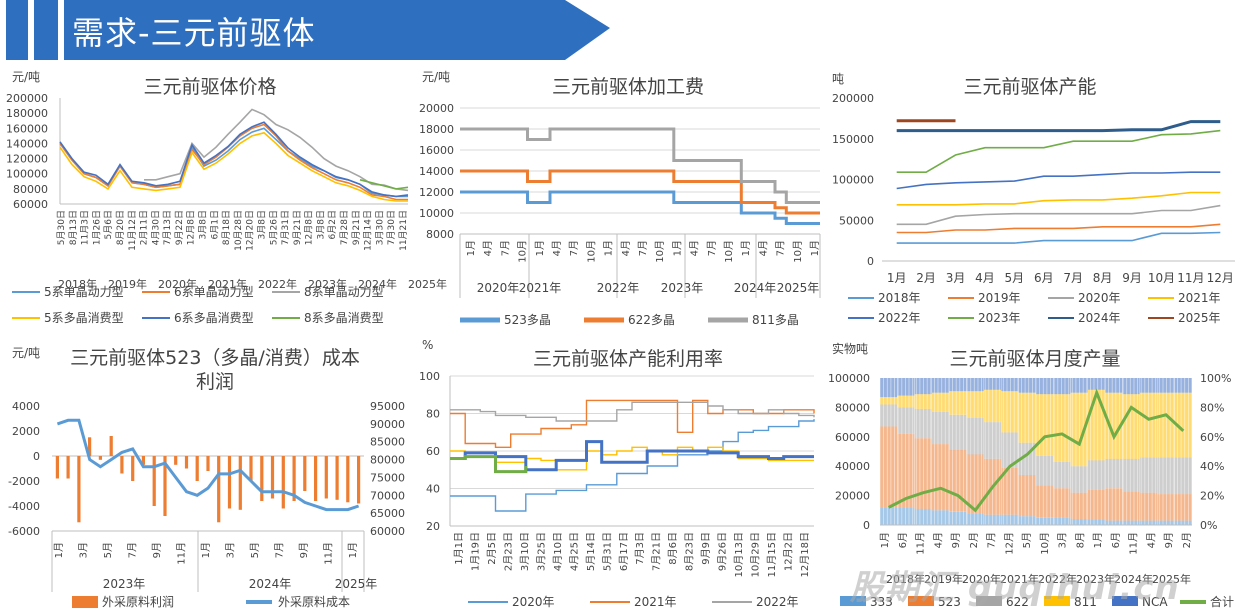  I want to click on profit-yl-tick: 0, so click(36, 456).